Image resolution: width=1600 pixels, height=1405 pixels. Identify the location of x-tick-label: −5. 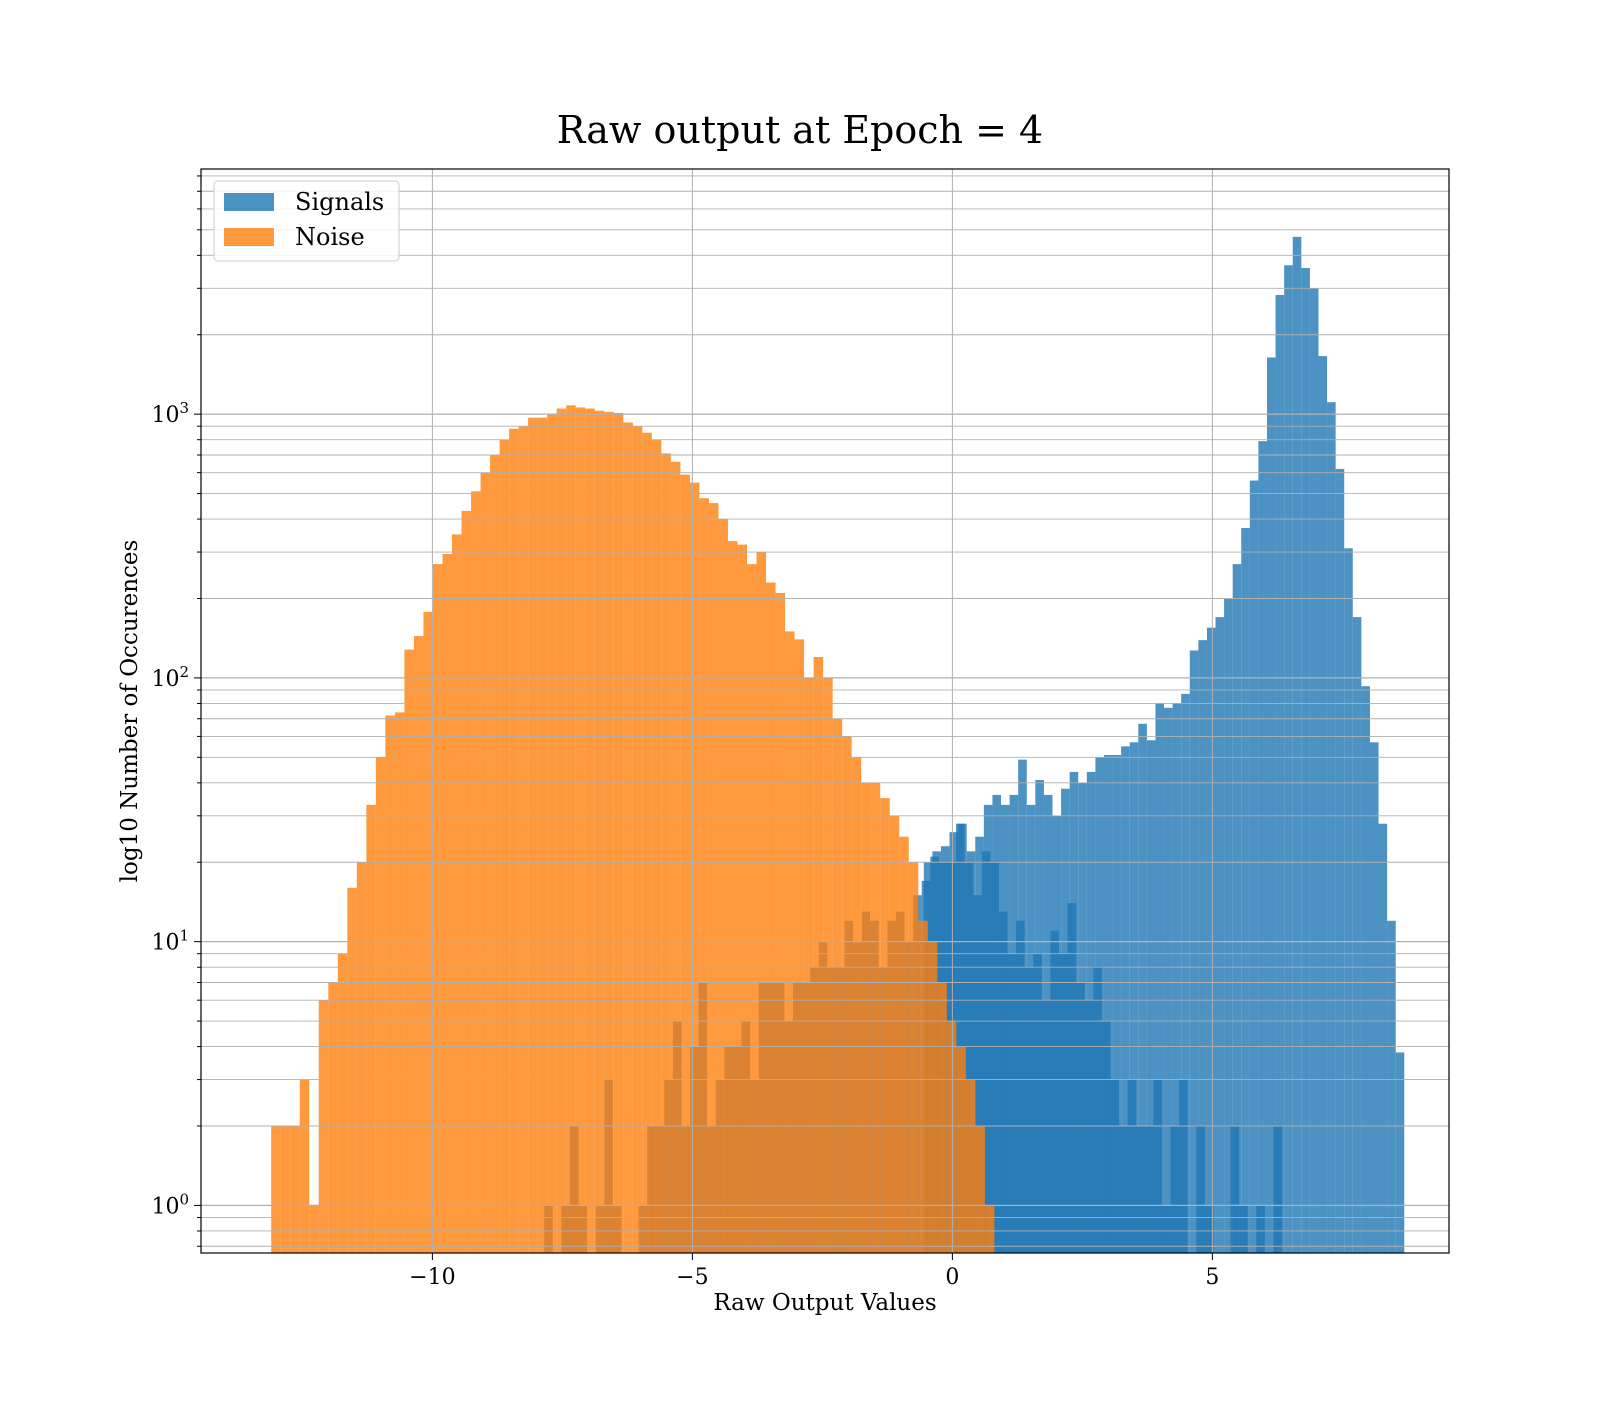
(692, 1277).